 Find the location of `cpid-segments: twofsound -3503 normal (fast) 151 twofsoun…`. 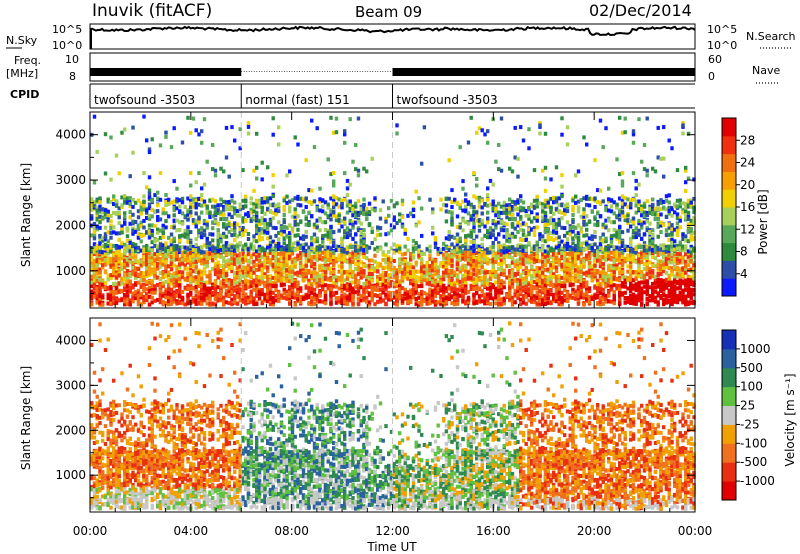

cpid-segments: twofsound -3503 normal (fast) 151 twofsoun… is located at coordinates (293, 96).